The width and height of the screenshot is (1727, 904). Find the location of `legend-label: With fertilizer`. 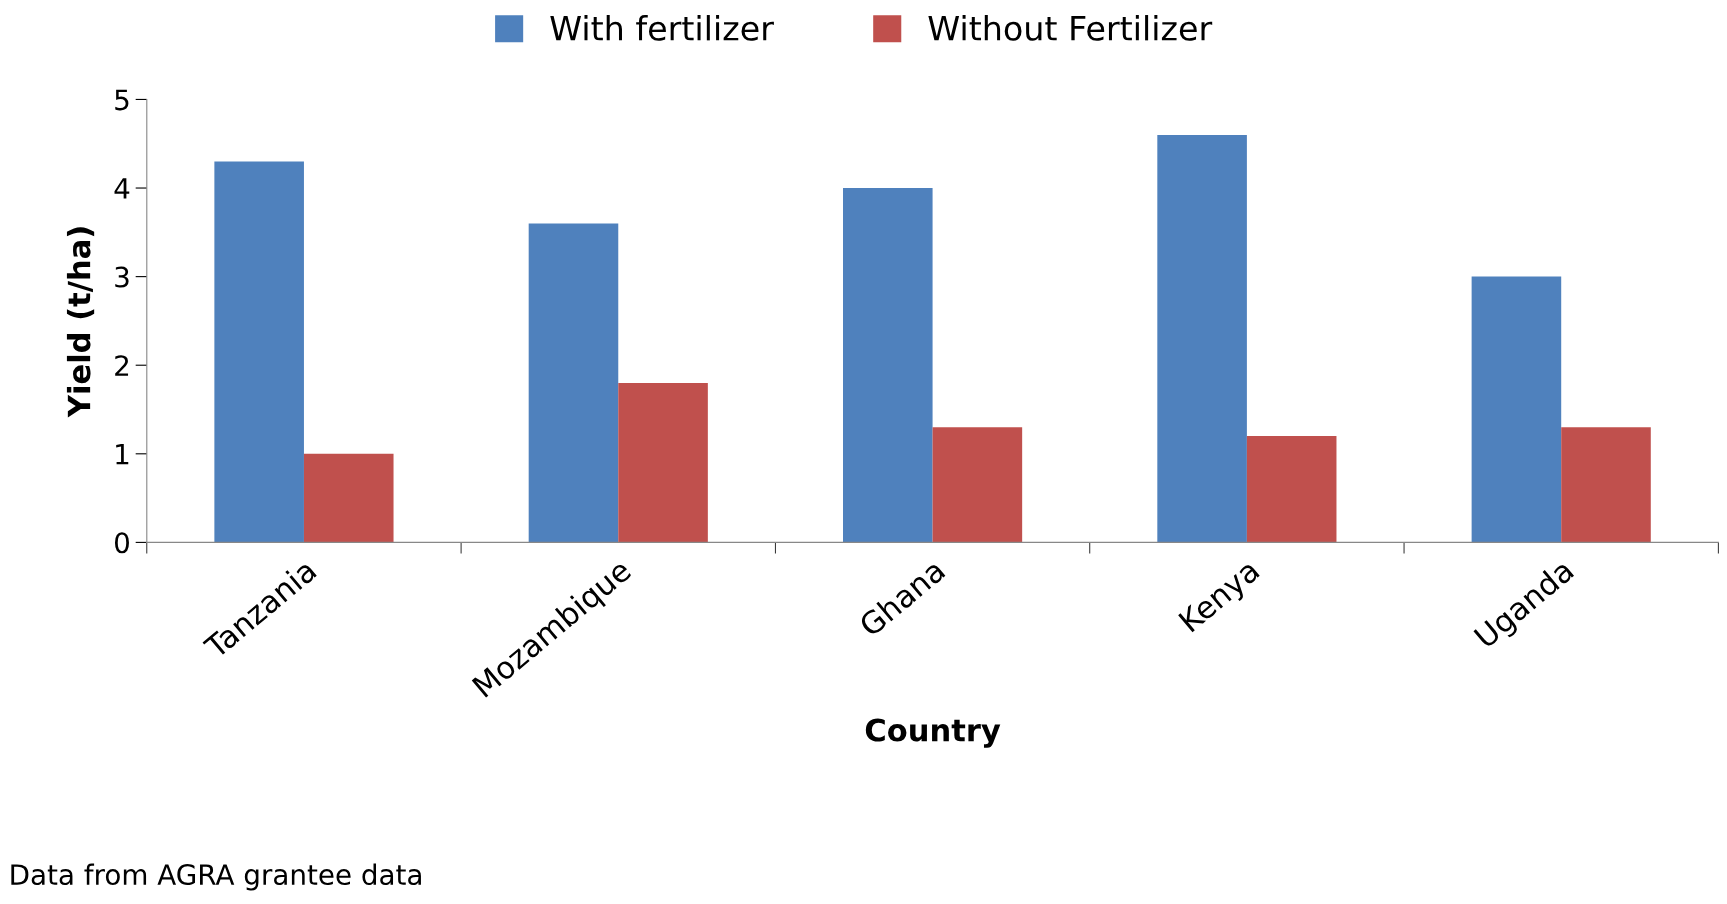

legend-label: With fertilizer is located at coordinates (662, 28).